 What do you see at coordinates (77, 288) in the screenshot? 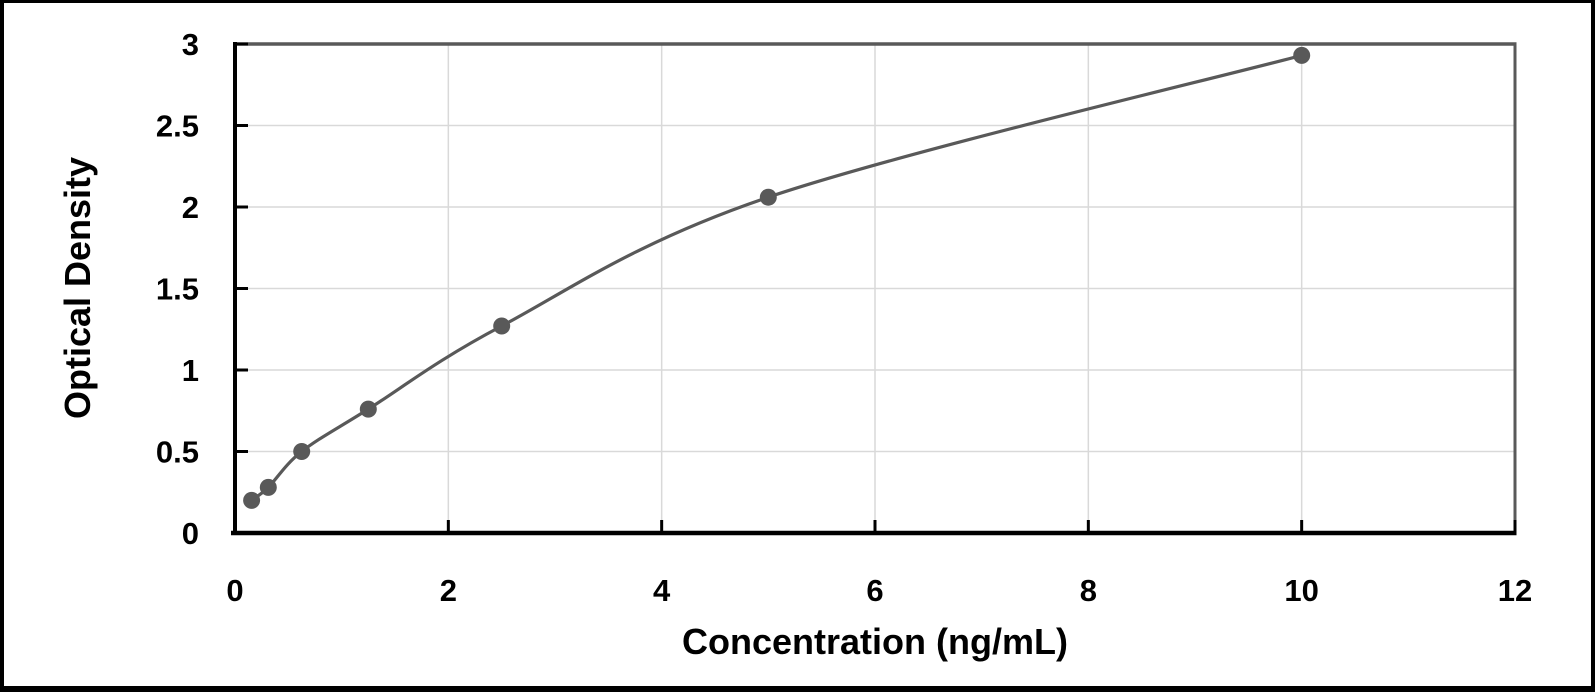
I see `y-axis-title: Optical Density` at bounding box center [77, 288].